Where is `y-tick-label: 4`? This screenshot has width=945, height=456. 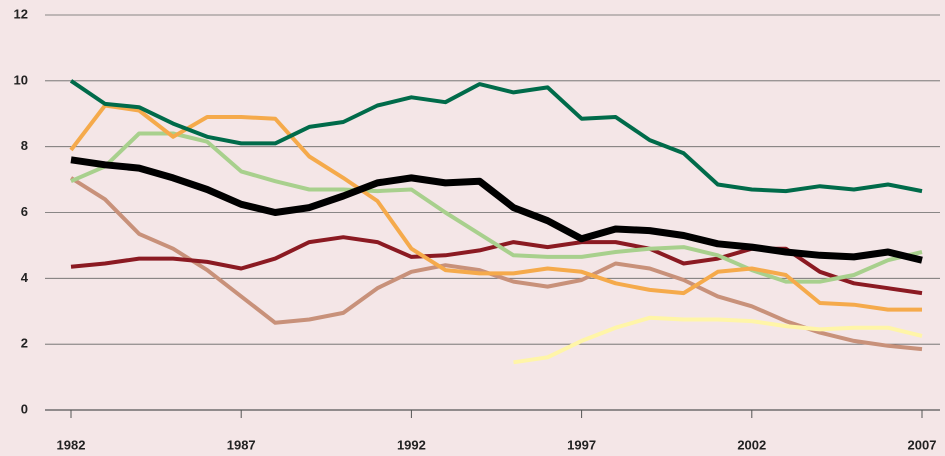
y-tick-label: 4 is located at coordinates (25, 277).